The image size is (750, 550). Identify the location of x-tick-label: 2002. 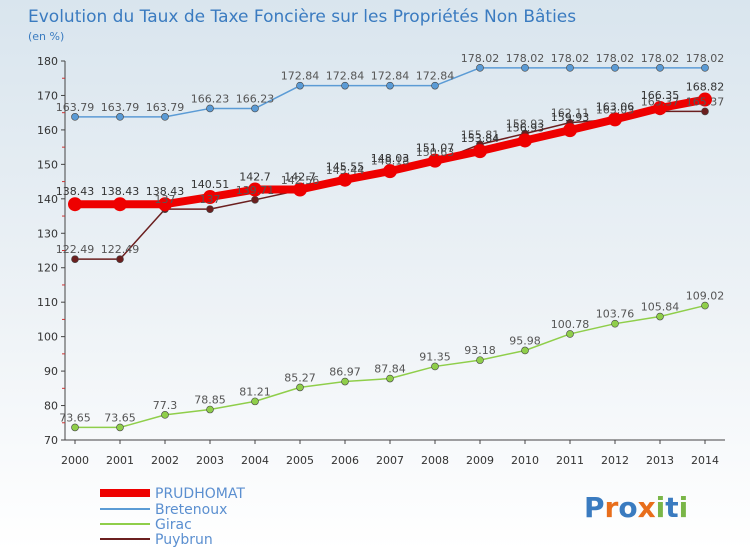
(165, 460).